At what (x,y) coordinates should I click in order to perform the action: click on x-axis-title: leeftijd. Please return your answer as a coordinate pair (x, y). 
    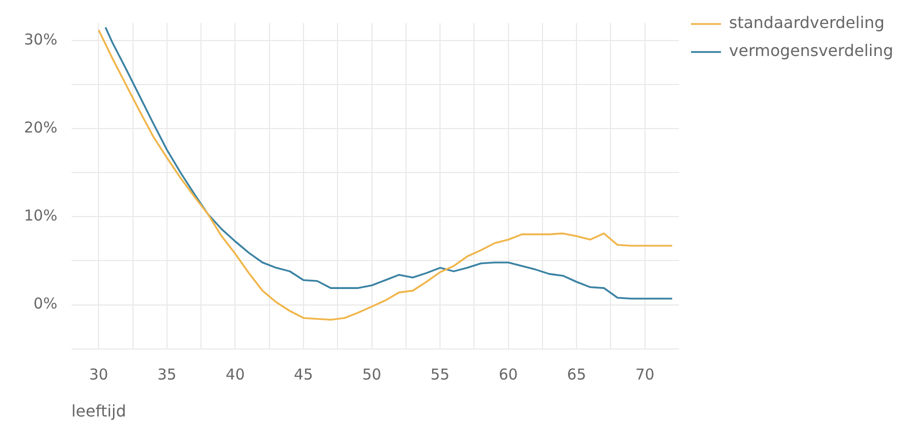
    Looking at the image, I should click on (98, 411).